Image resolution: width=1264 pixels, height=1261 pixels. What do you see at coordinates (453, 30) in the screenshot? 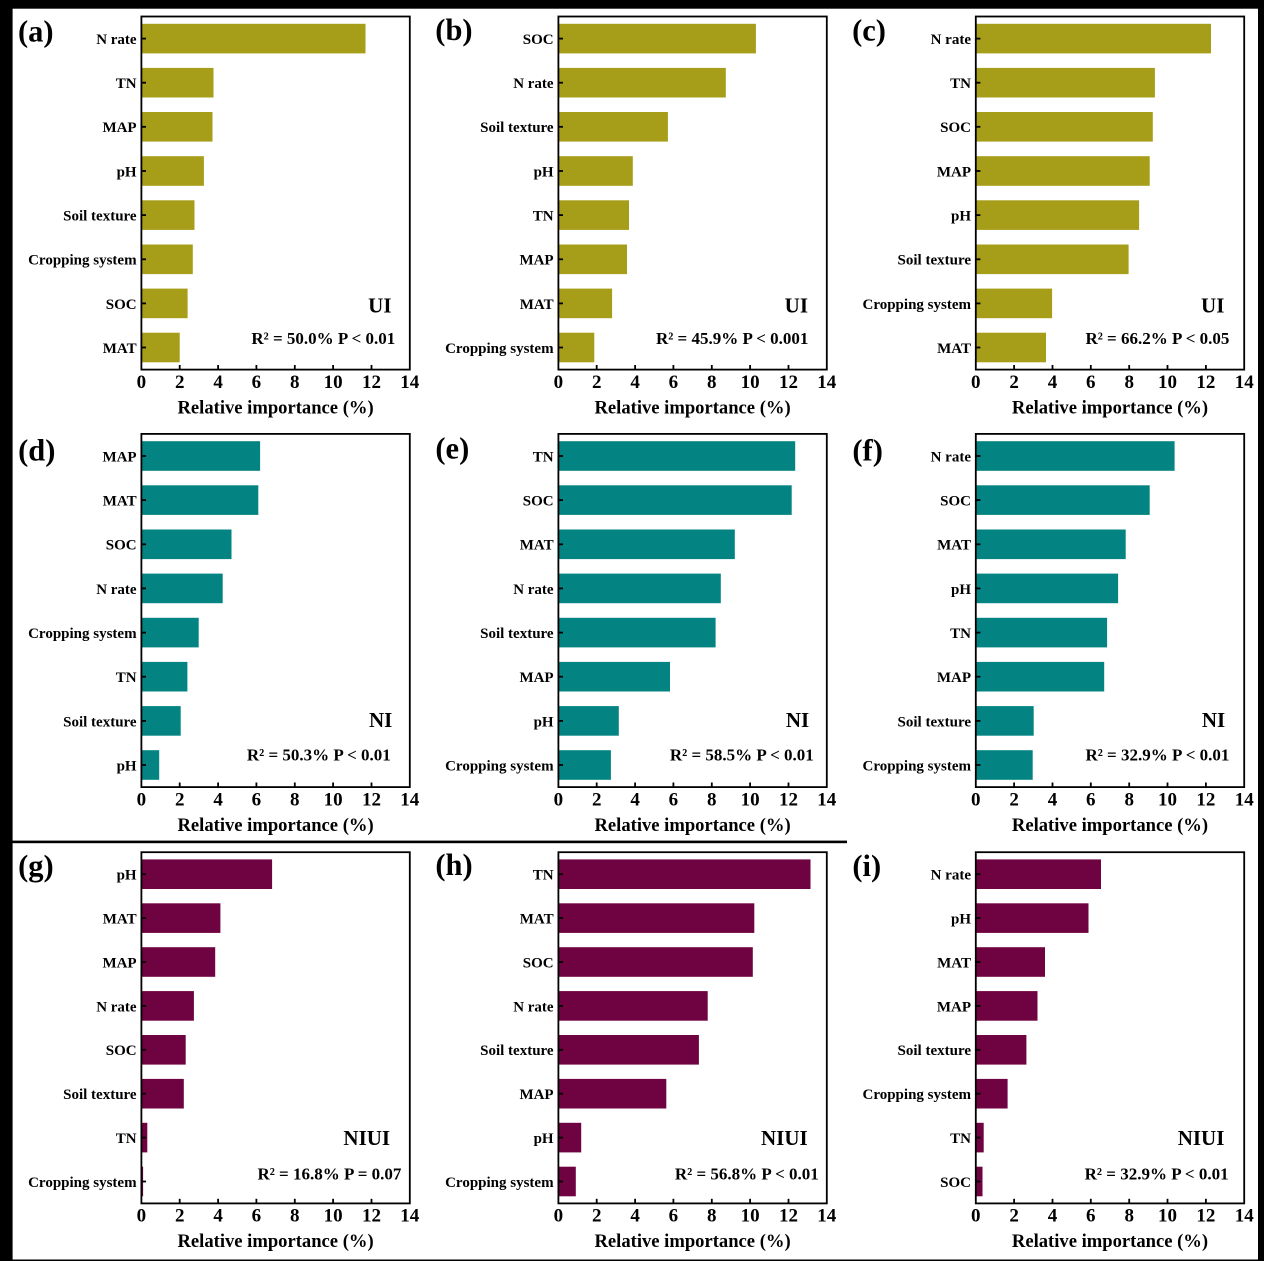
I see `svg-text: (b)` at bounding box center [453, 30].